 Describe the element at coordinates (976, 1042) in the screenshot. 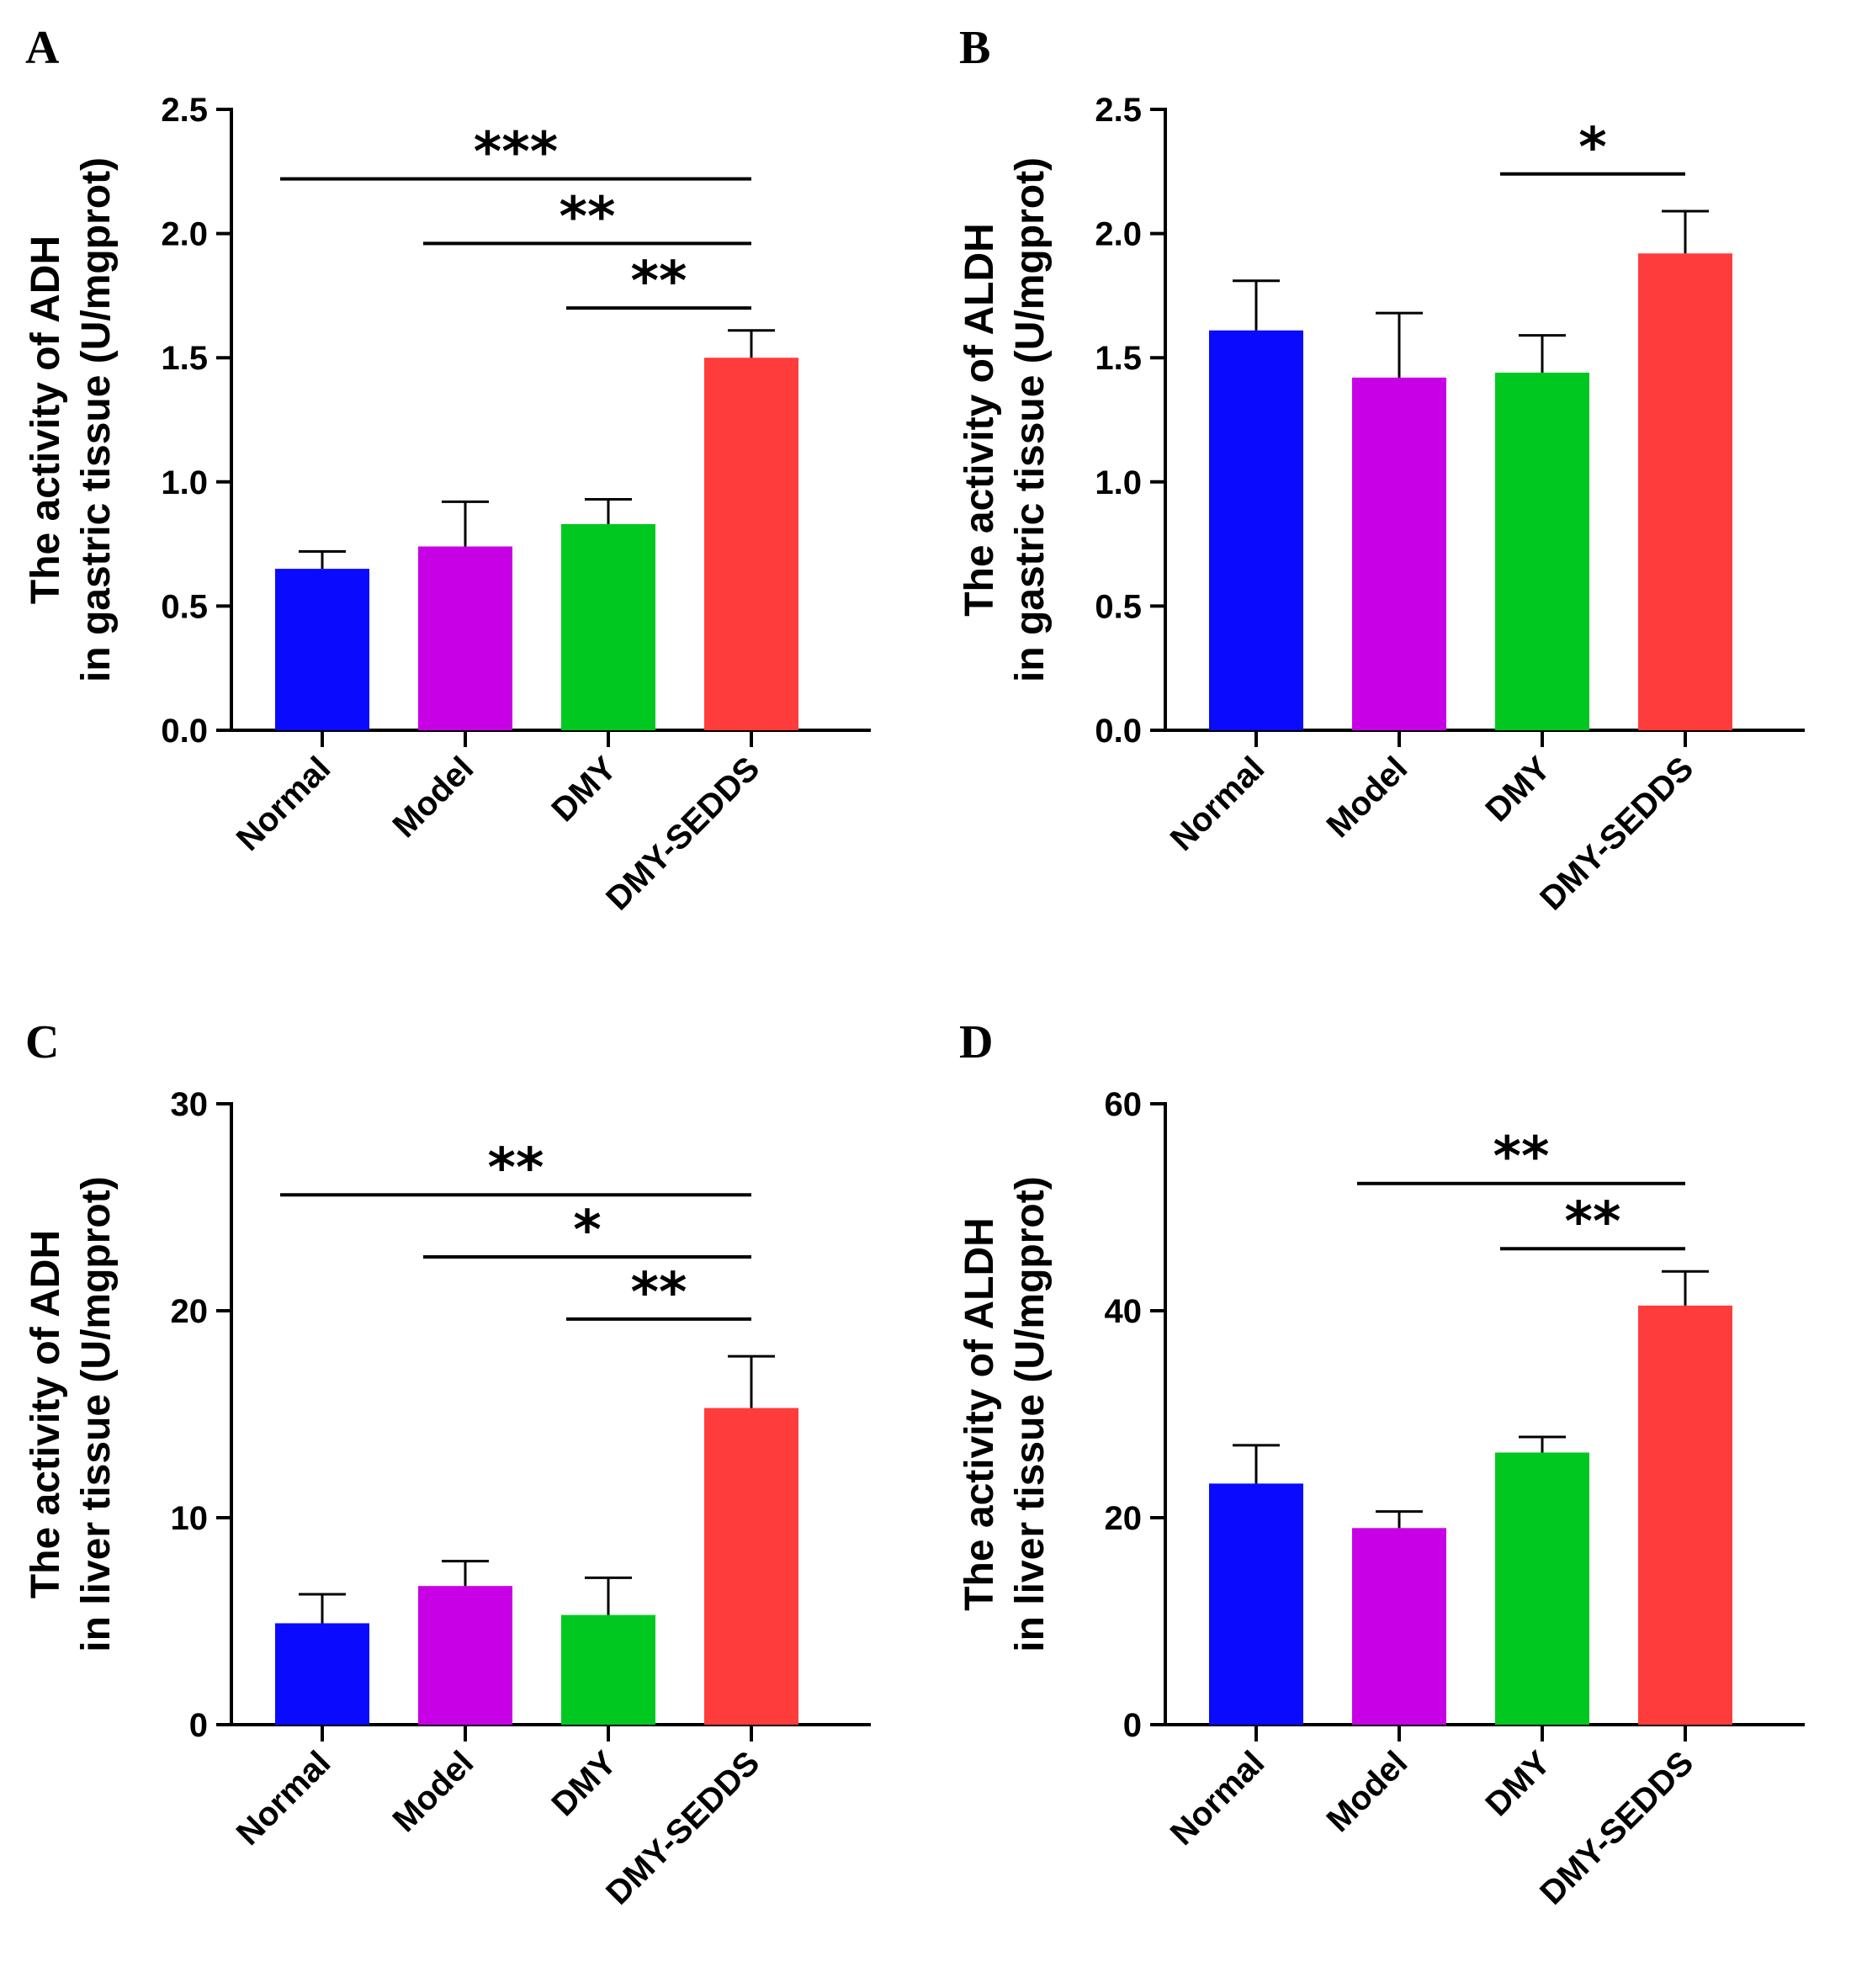

I see `panel-label: D` at that location.